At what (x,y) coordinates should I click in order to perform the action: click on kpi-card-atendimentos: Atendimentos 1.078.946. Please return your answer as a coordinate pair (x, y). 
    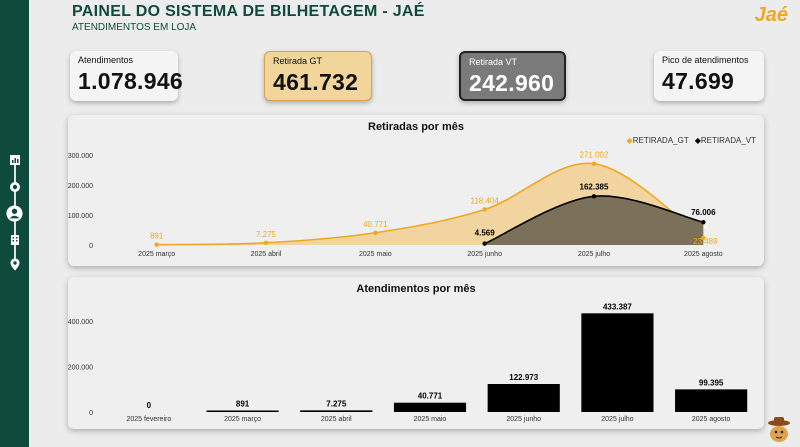
    Looking at the image, I should click on (127, 76).